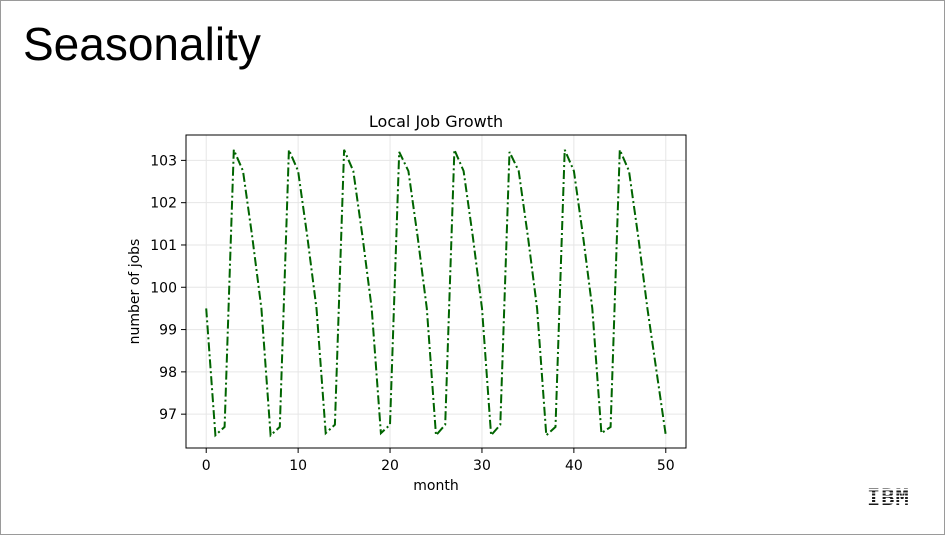 Image resolution: width=945 pixels, height=535 pixels. What do you see at coordinates (135, 292) in the screenshot?
I see `y-axis-label: number of jobs` at bounding box center [135, 292].